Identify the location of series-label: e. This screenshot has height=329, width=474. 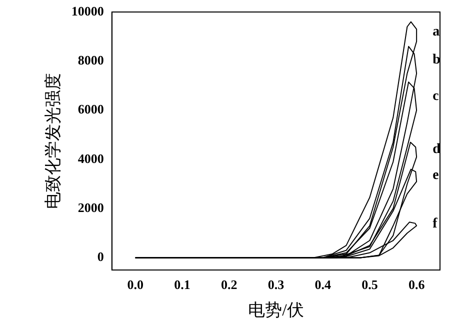
(435, 176).